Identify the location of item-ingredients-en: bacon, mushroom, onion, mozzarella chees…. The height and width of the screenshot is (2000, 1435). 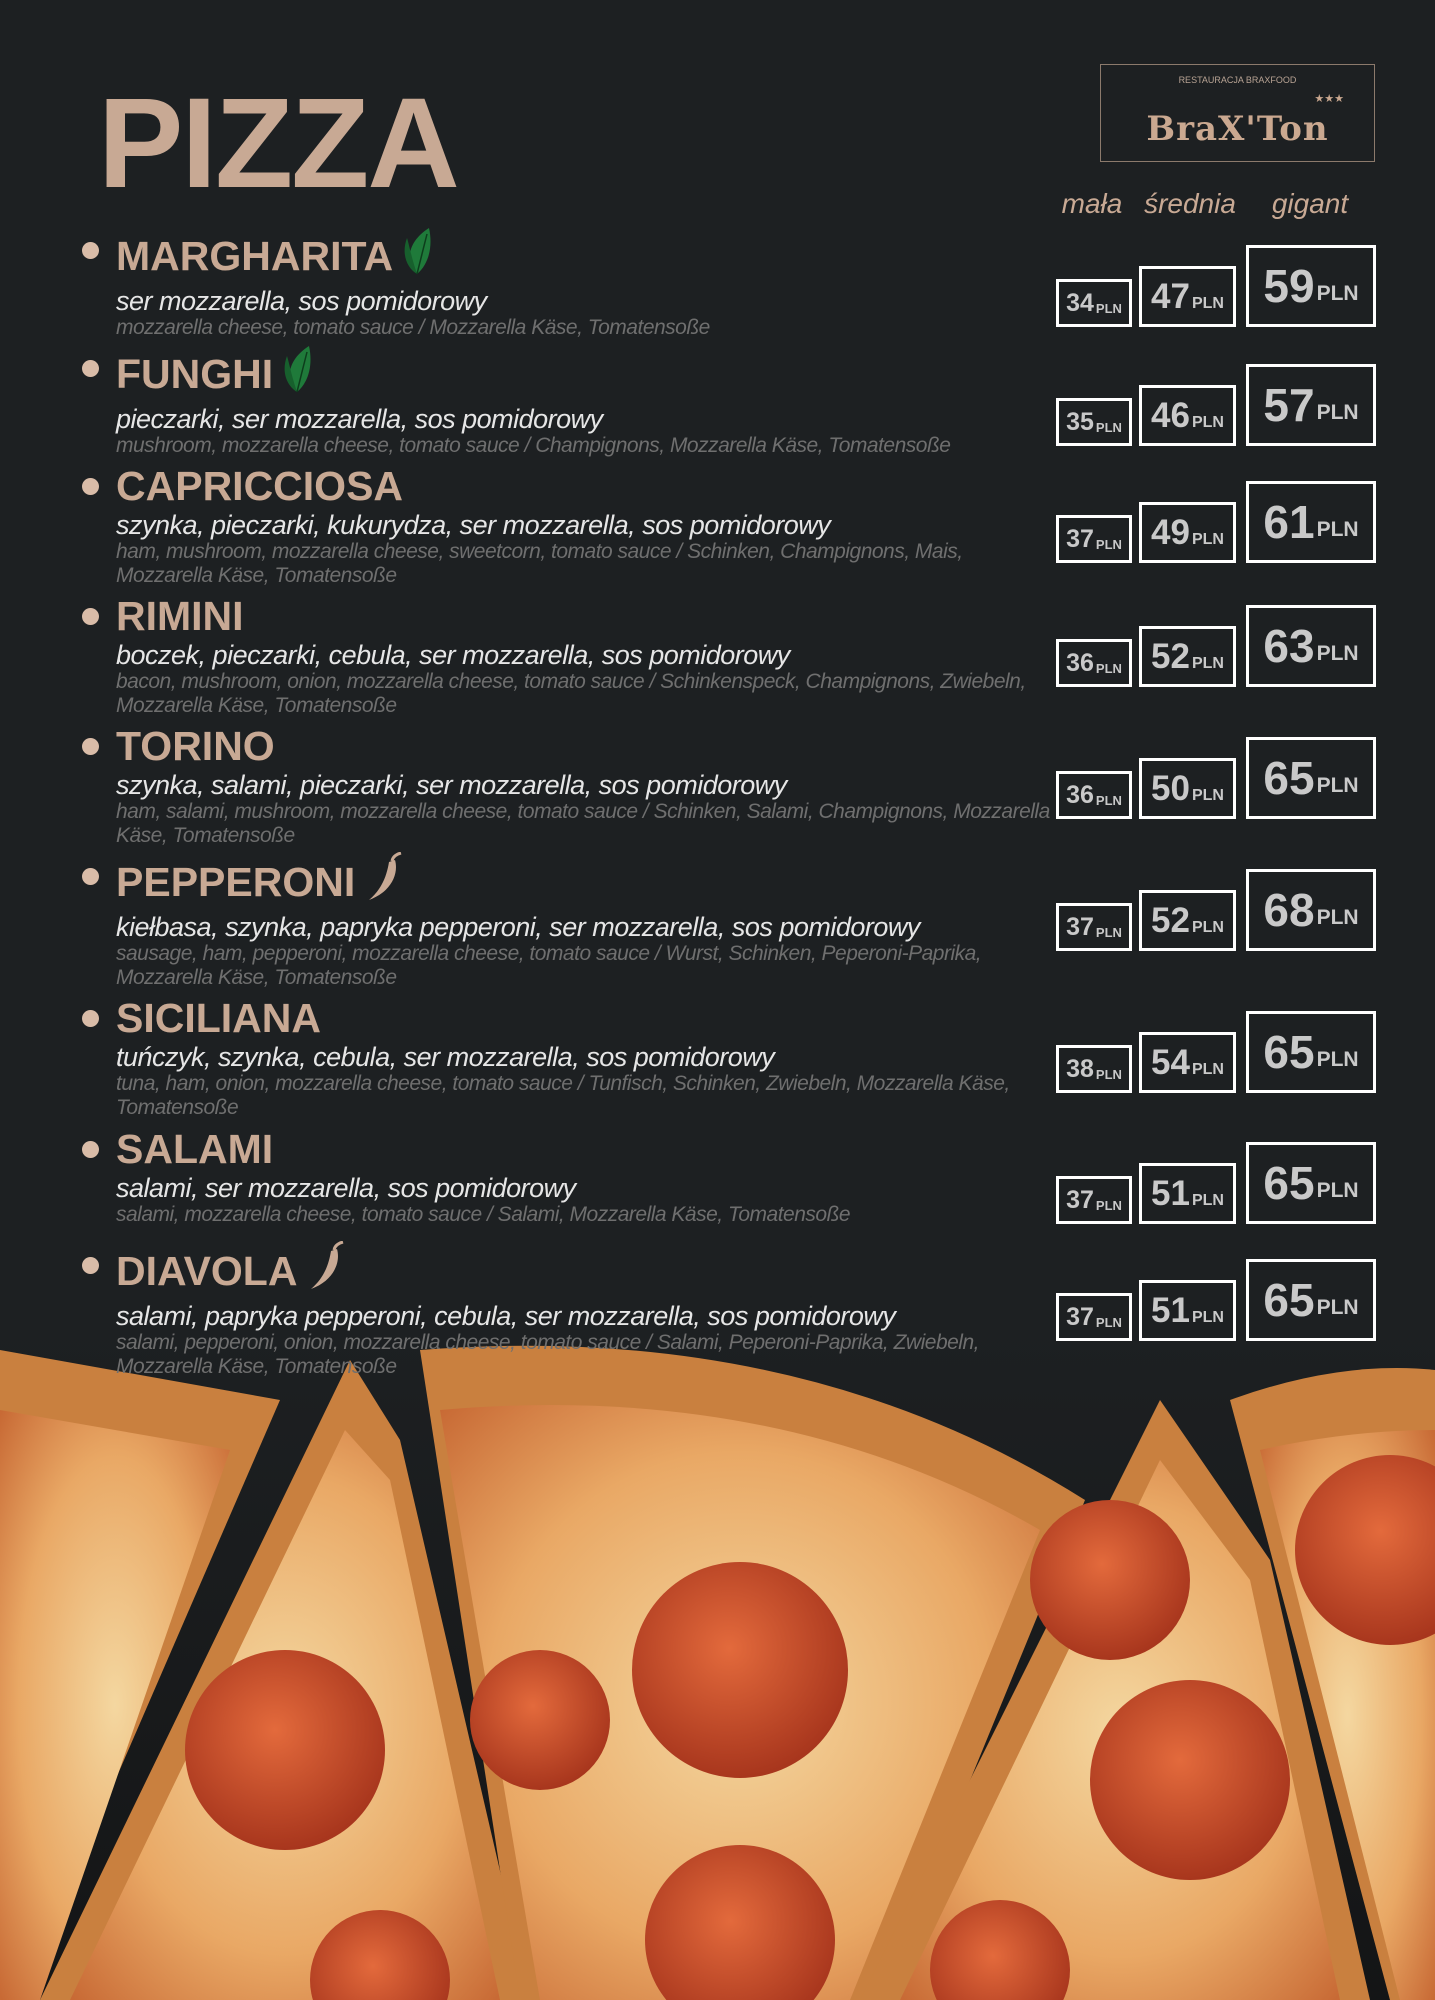
(571, 693).